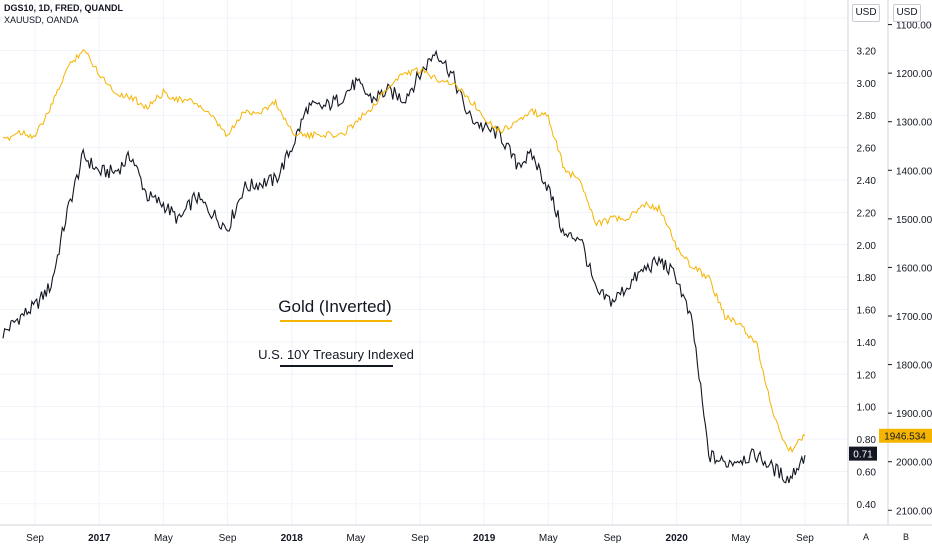 The image size is (932, 555). What do you see at coordinates (890, 444) in the screenshot?
I see `last-value-badges: 0.71 1946.534` at bounding box center [890, 444].